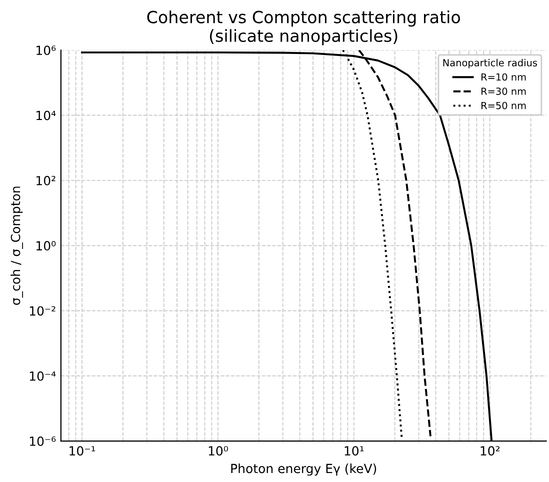  What do you see at coordinates (46, 181) in the screenshot?
I see `y-tick-label: 10²` at bounding box center [46, 181].